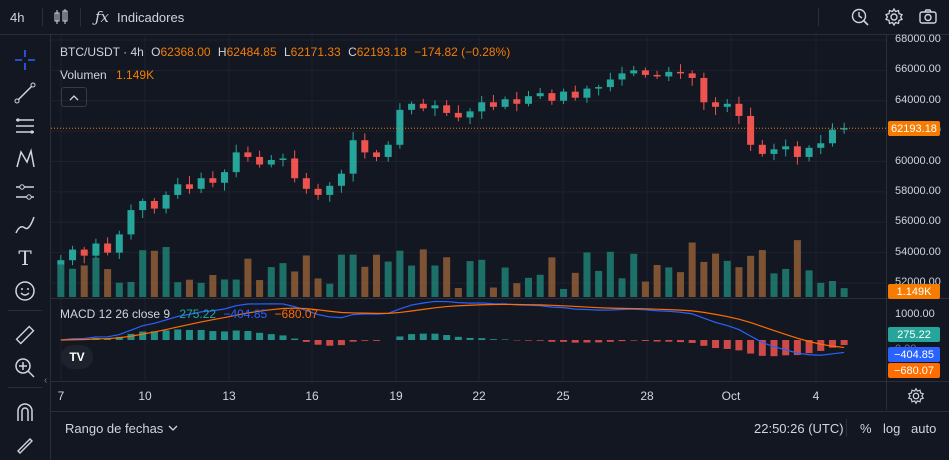  I want to click on open-label: O, so click(156, 52).